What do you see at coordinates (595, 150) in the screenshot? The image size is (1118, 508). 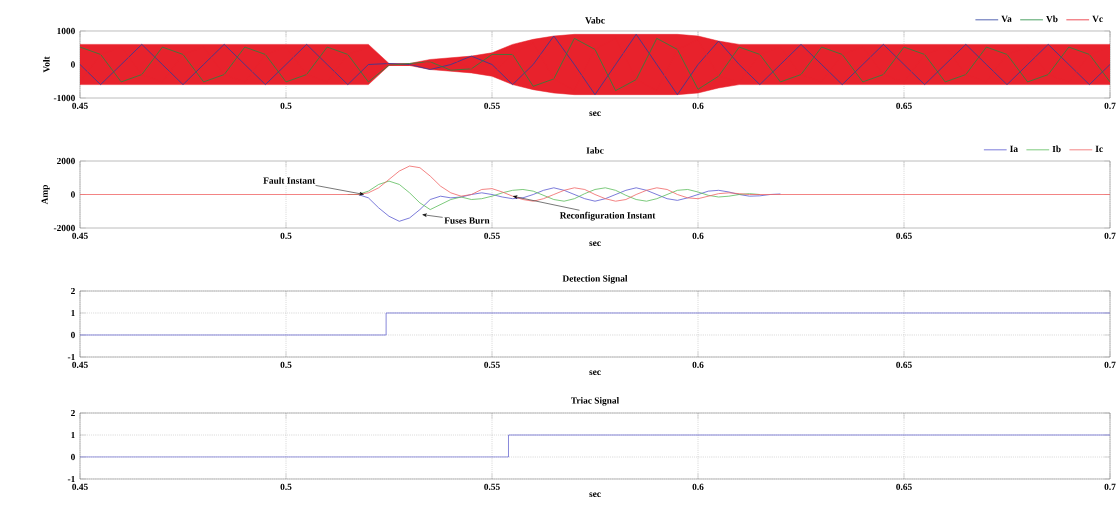 I see `chart-title: Iabc` at bounding box center [595, 150].